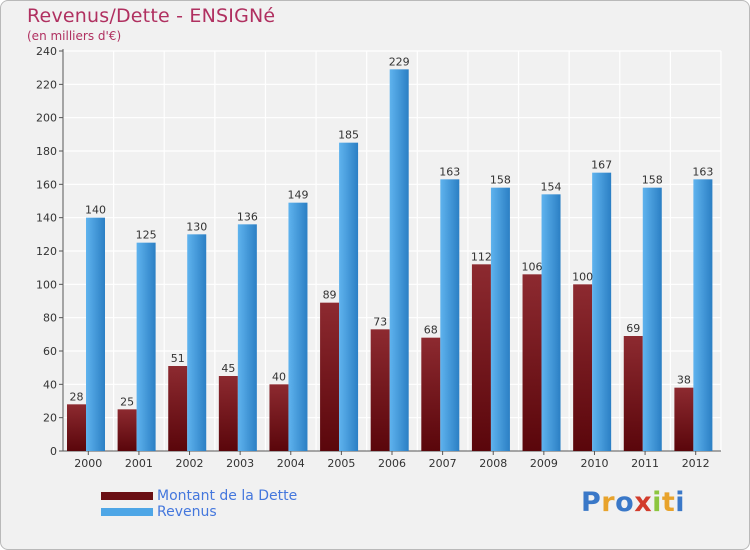 Image resolution: width=750 pixels, height=550 pixels. Describe the element at coordinates (668, 502) in the screenshot. I see `logo-letter: t` at that location.